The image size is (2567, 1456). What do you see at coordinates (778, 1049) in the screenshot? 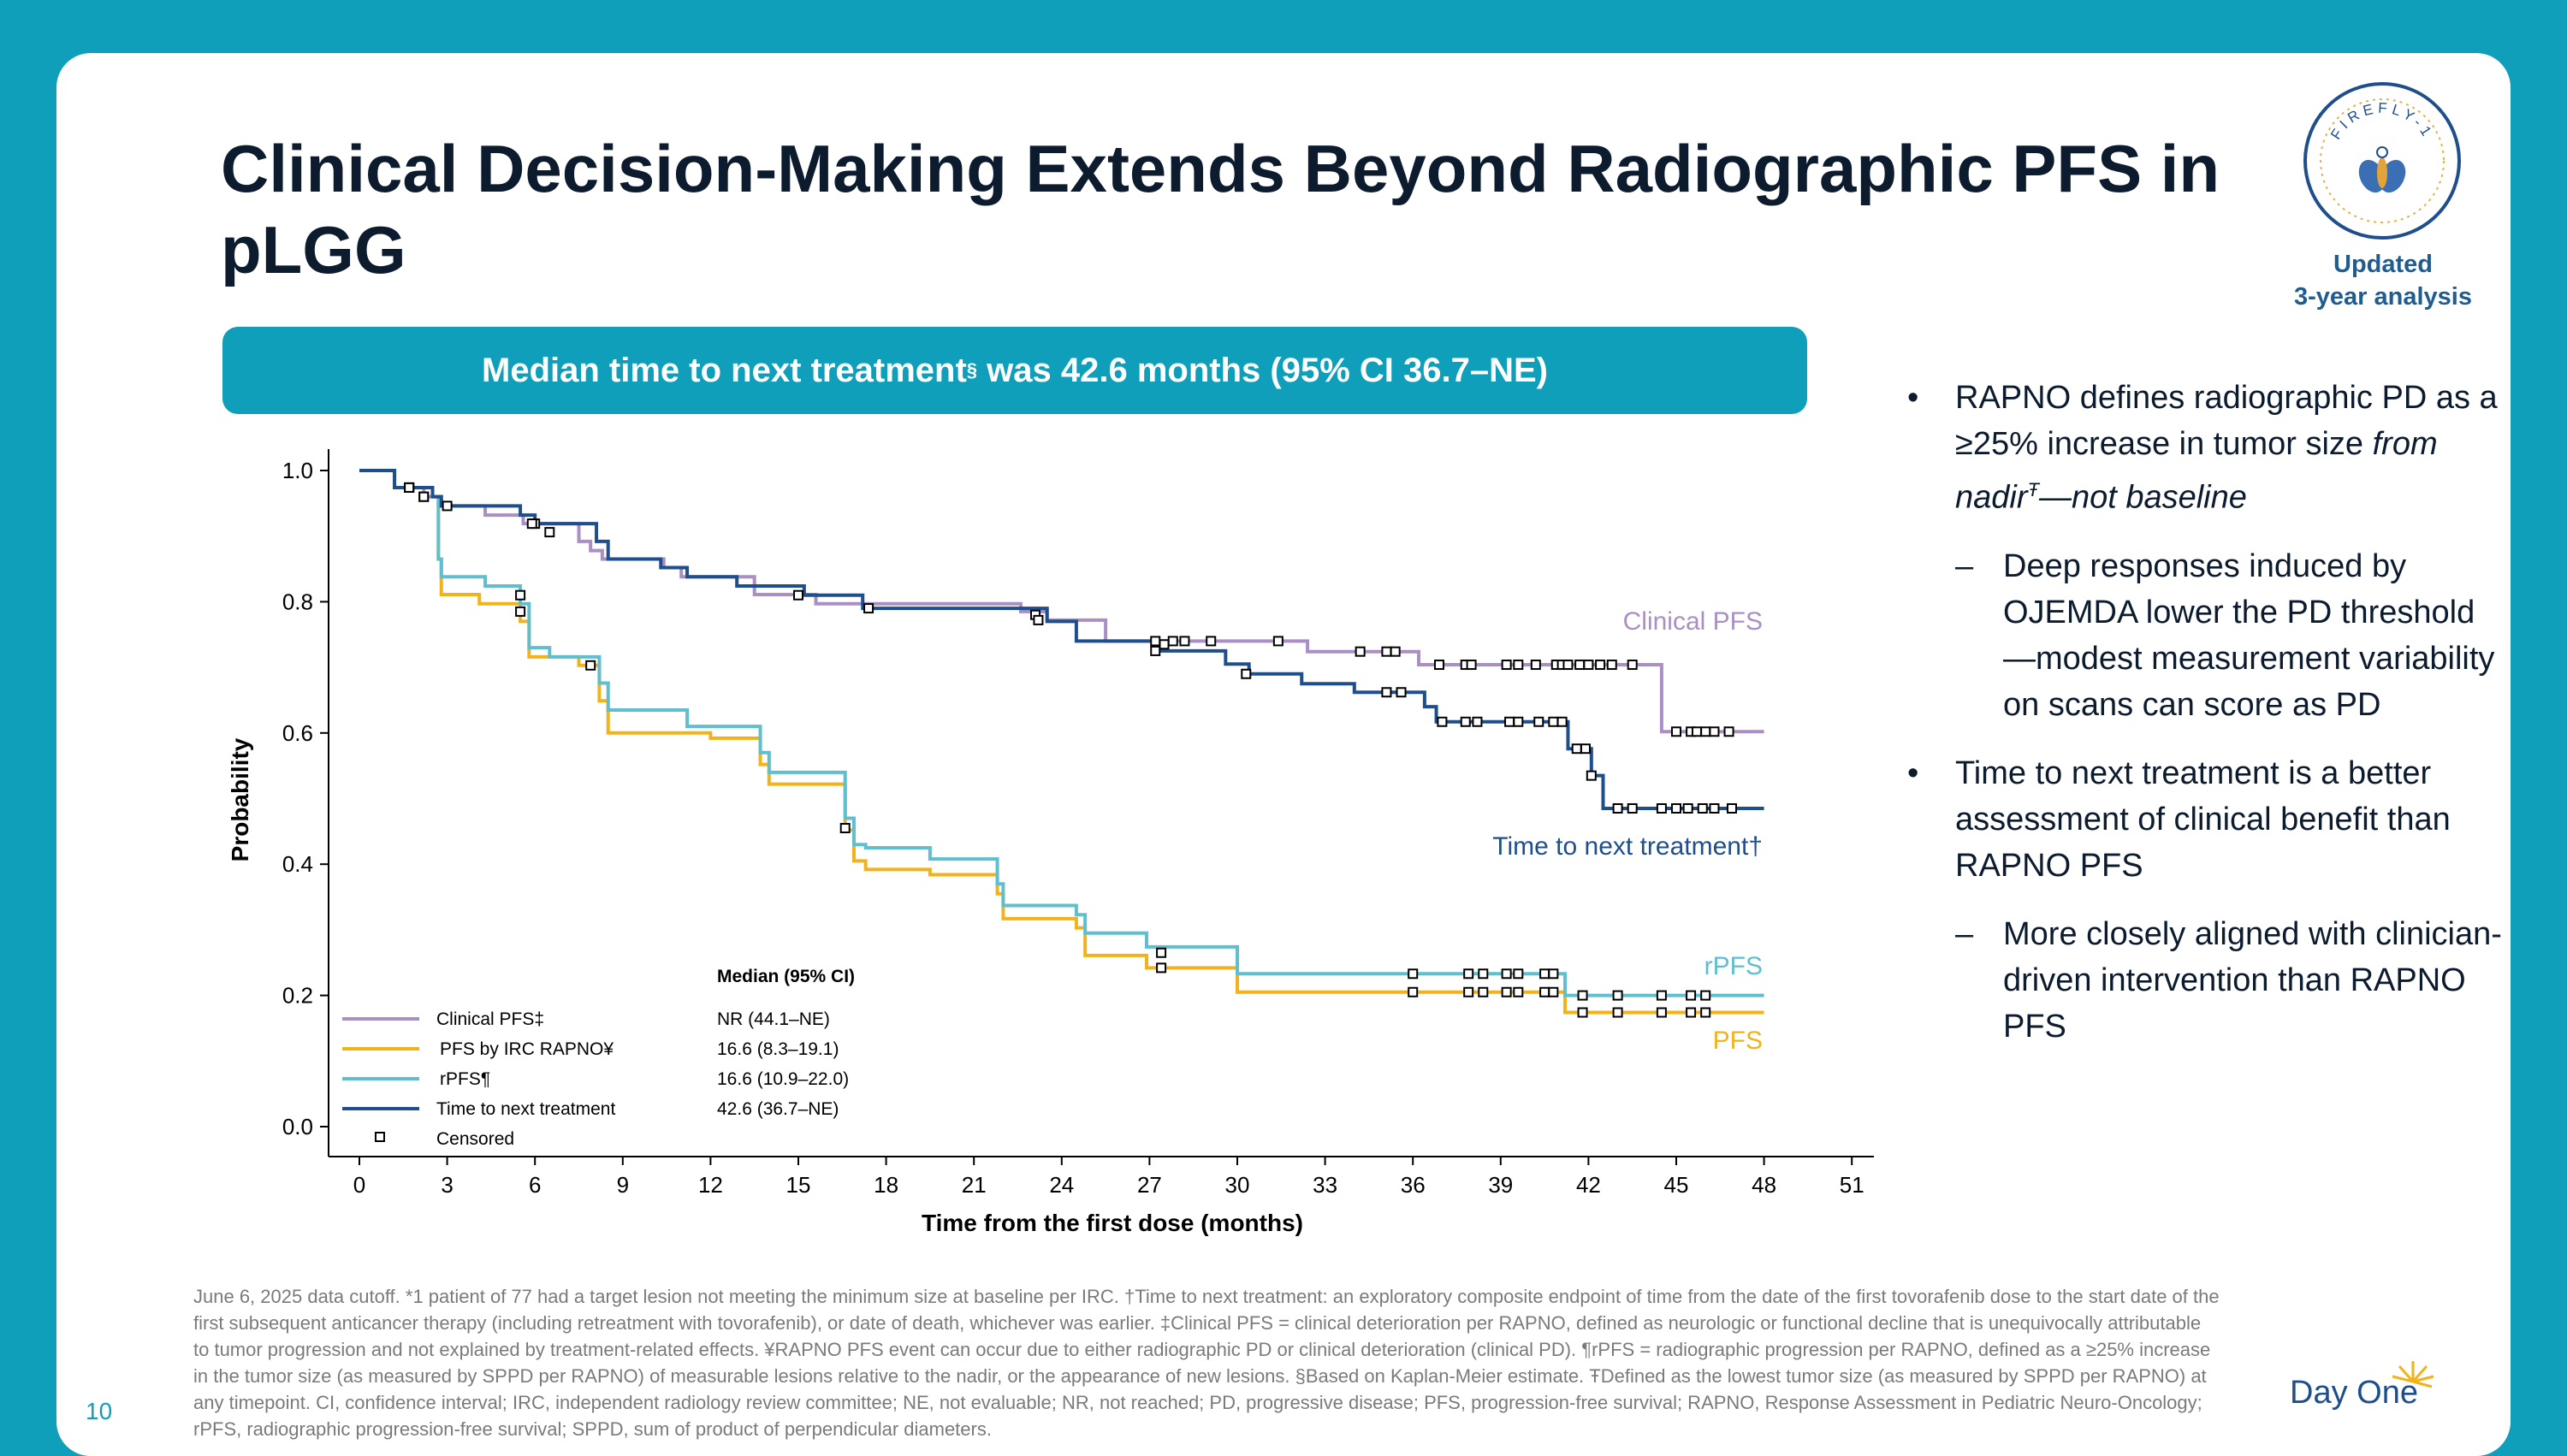
I see `legend-median-pfs: 16.6 (8.3–19.1)` at bounding box center [778, 1049].